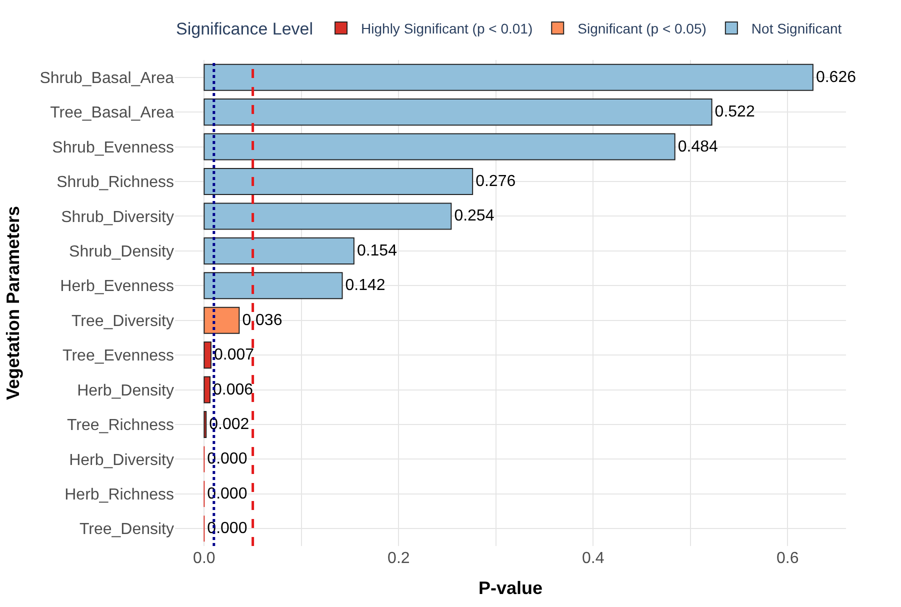 The height and width of the screenshot is (607, 901). I want to click on y-tick-label: Tree_Density, so click(126, 529).